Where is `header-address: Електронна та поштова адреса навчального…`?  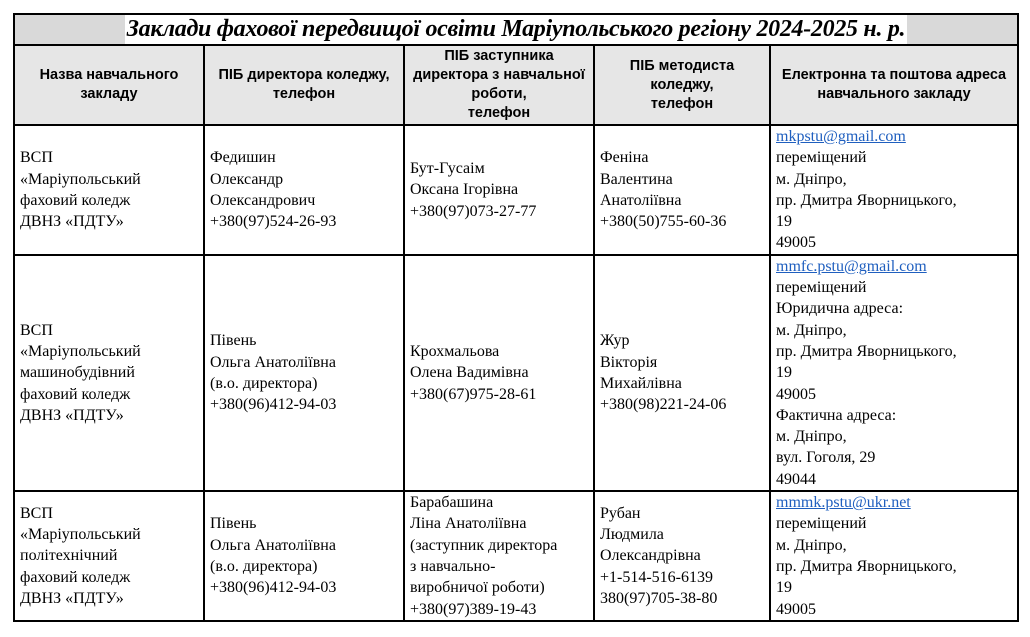
header-address: Електронна та поштова адреса навчального… is located at coordinates (894, 85).